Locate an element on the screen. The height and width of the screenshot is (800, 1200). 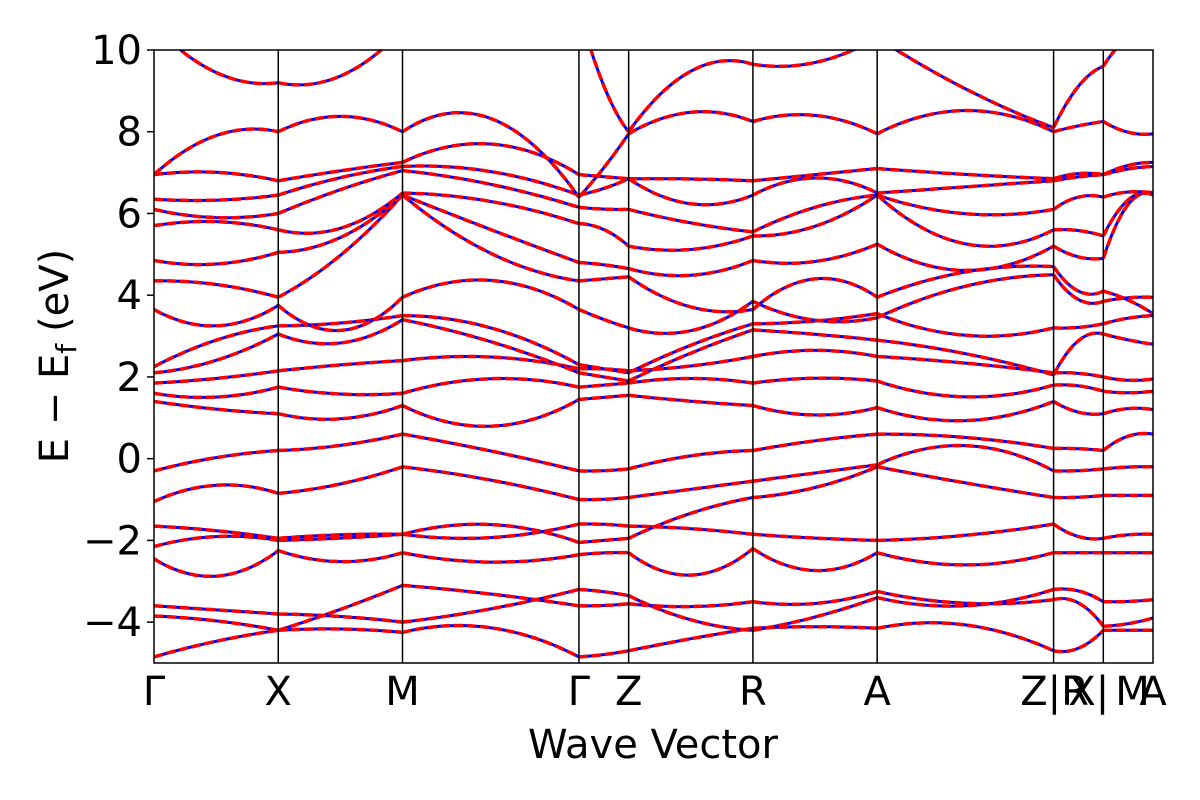
x-tick-label: Z is located at coordinates (628, 692).